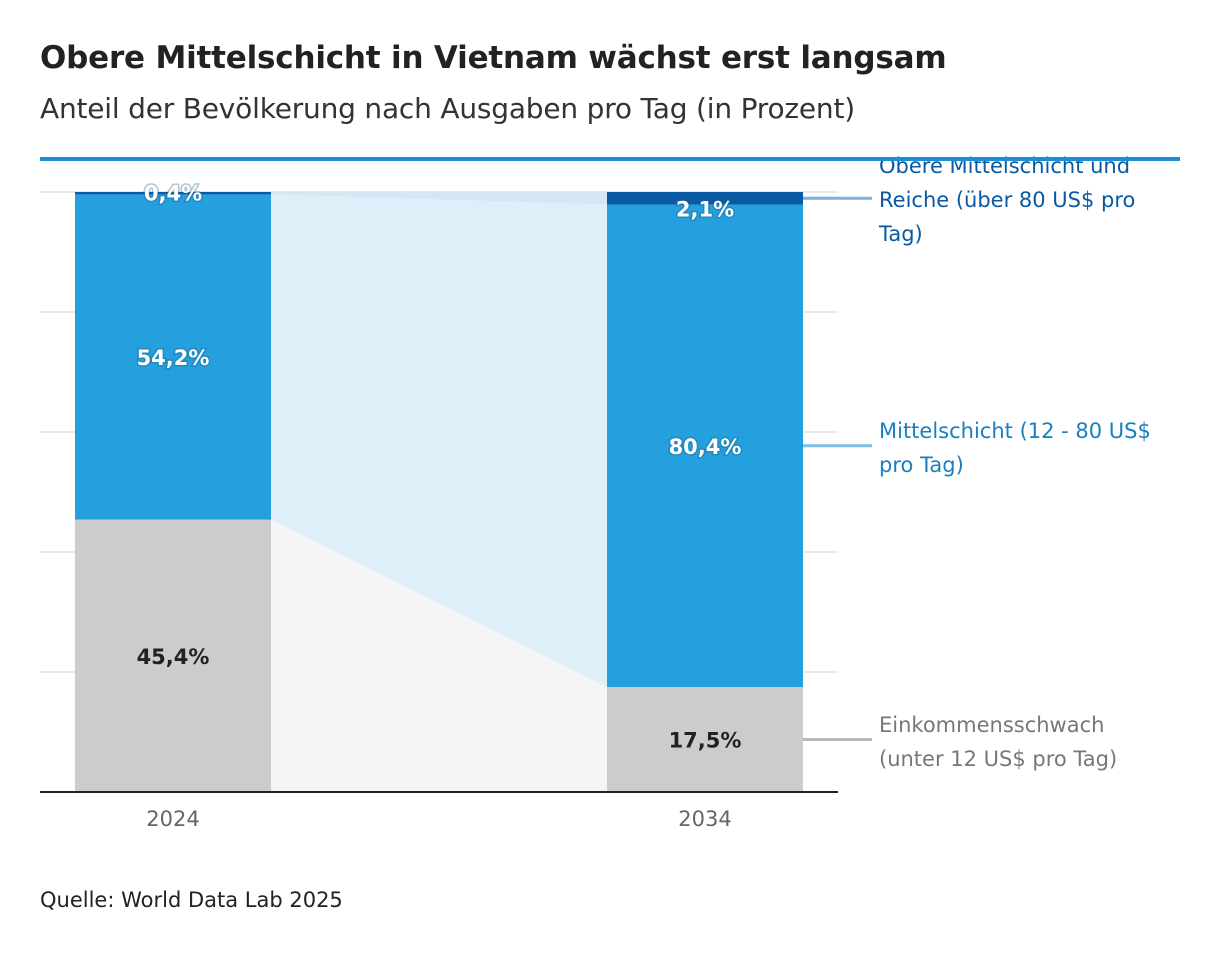  I want to click on legend-label-upper: Reiche (über 80 US$ pro, so click(1007, 200).